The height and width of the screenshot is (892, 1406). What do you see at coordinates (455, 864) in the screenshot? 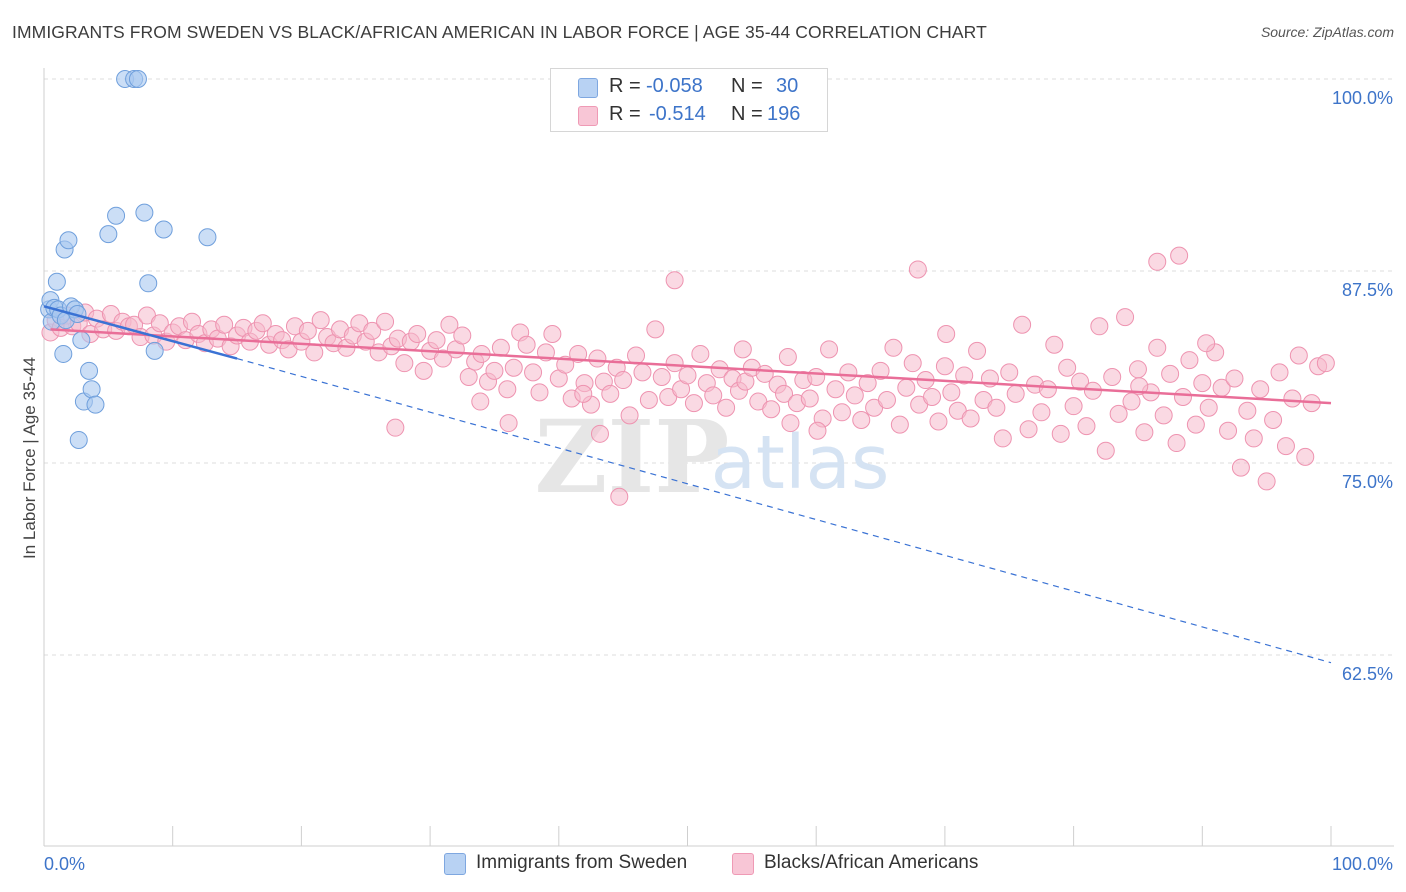
I see `bottom-legend-swatch-sweden` at bounding box center [455, 864].